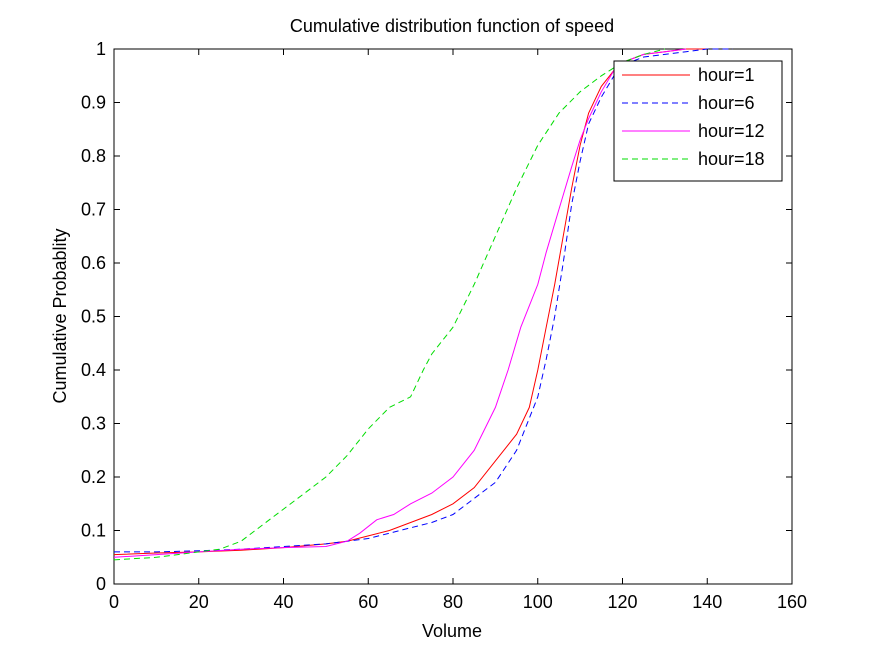  Describe the element at coordinates (693, 117) in the screenshot. I see `legend-items: hour=1 hour=6 hour=12 hour=18` at that location.